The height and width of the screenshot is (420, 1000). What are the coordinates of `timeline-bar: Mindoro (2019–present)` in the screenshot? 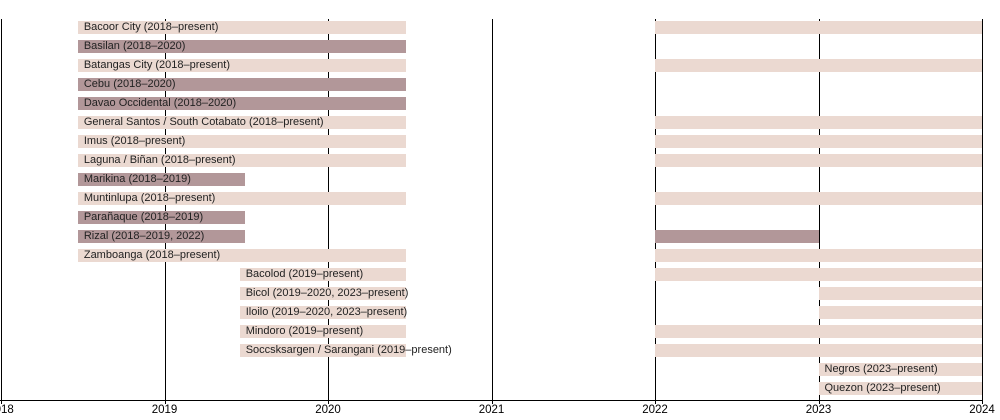 It's located at (323, 331).